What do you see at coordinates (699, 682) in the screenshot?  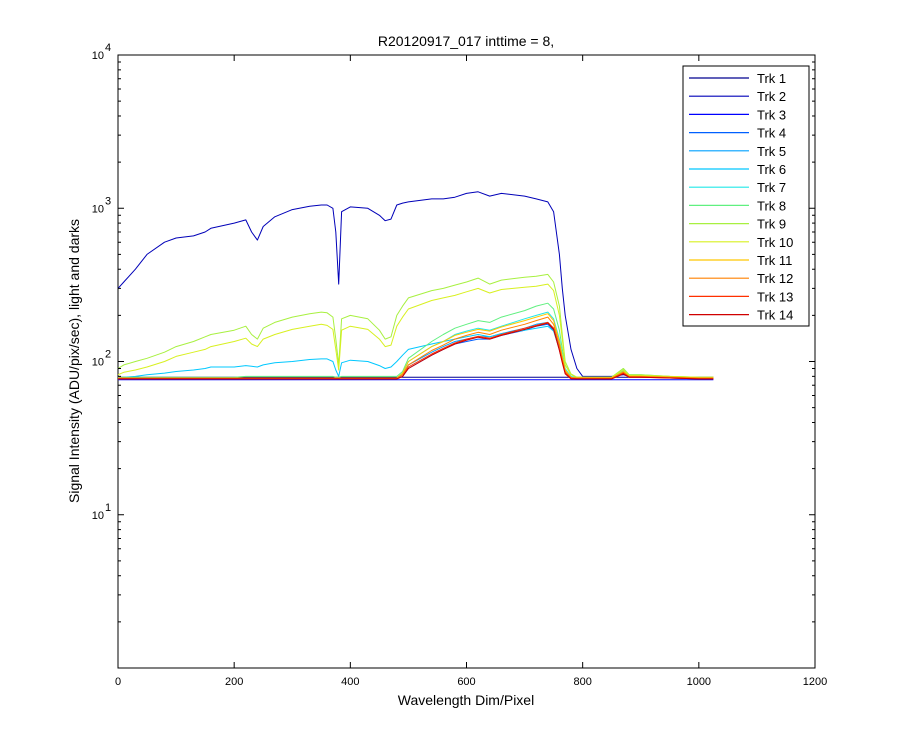 I see `x-tick-label: 1000` at bounding box center [699, 682].